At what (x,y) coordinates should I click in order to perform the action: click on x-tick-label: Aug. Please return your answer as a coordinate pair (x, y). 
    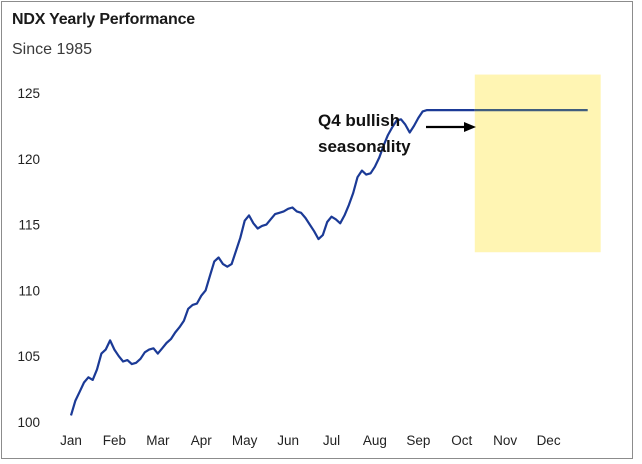
    Looking at the image, I should click on (375, 440).